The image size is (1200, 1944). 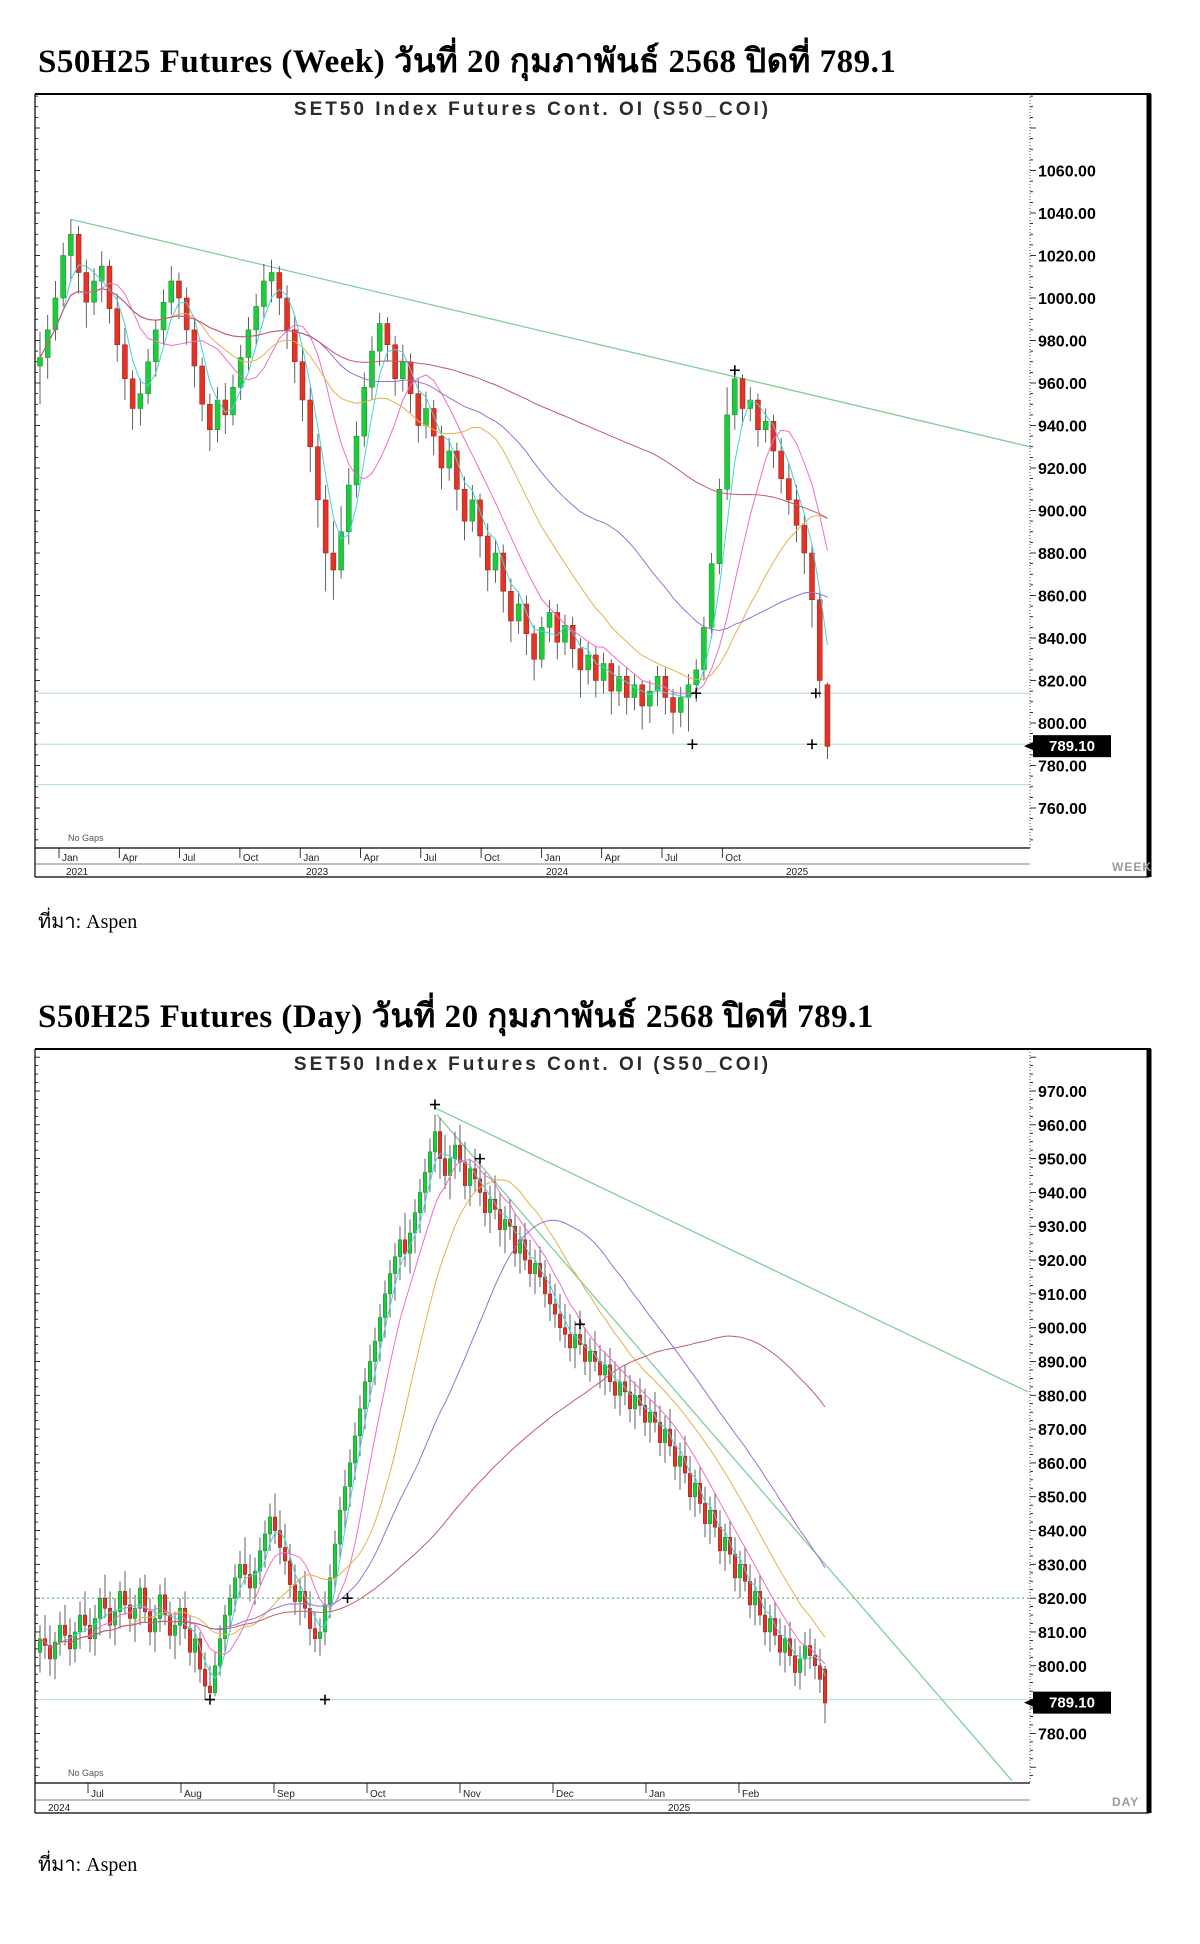 I want to click on x-axis-year-label: 2021, so click(x=77, y=872).